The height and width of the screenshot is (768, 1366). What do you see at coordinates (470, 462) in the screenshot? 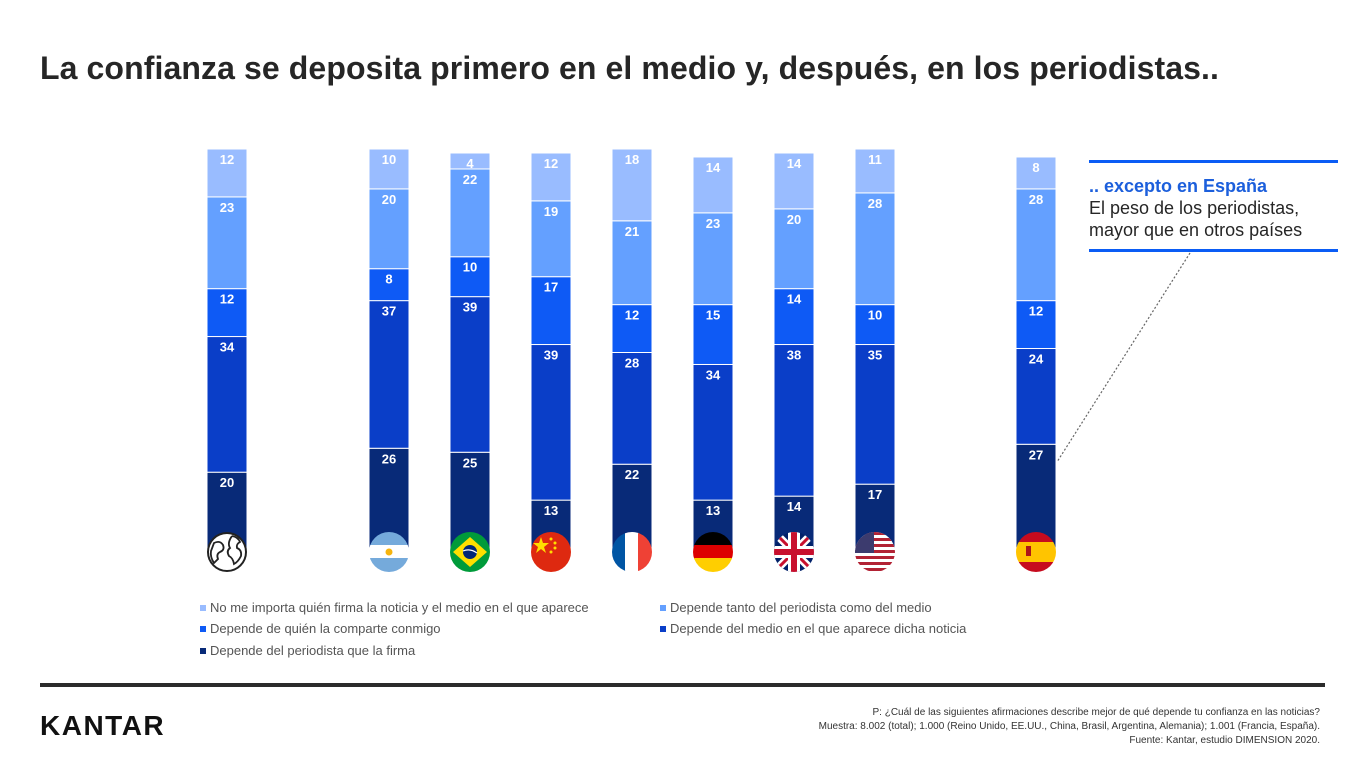
I see `bar-value-label: 25` at bounding box center [470, 462].